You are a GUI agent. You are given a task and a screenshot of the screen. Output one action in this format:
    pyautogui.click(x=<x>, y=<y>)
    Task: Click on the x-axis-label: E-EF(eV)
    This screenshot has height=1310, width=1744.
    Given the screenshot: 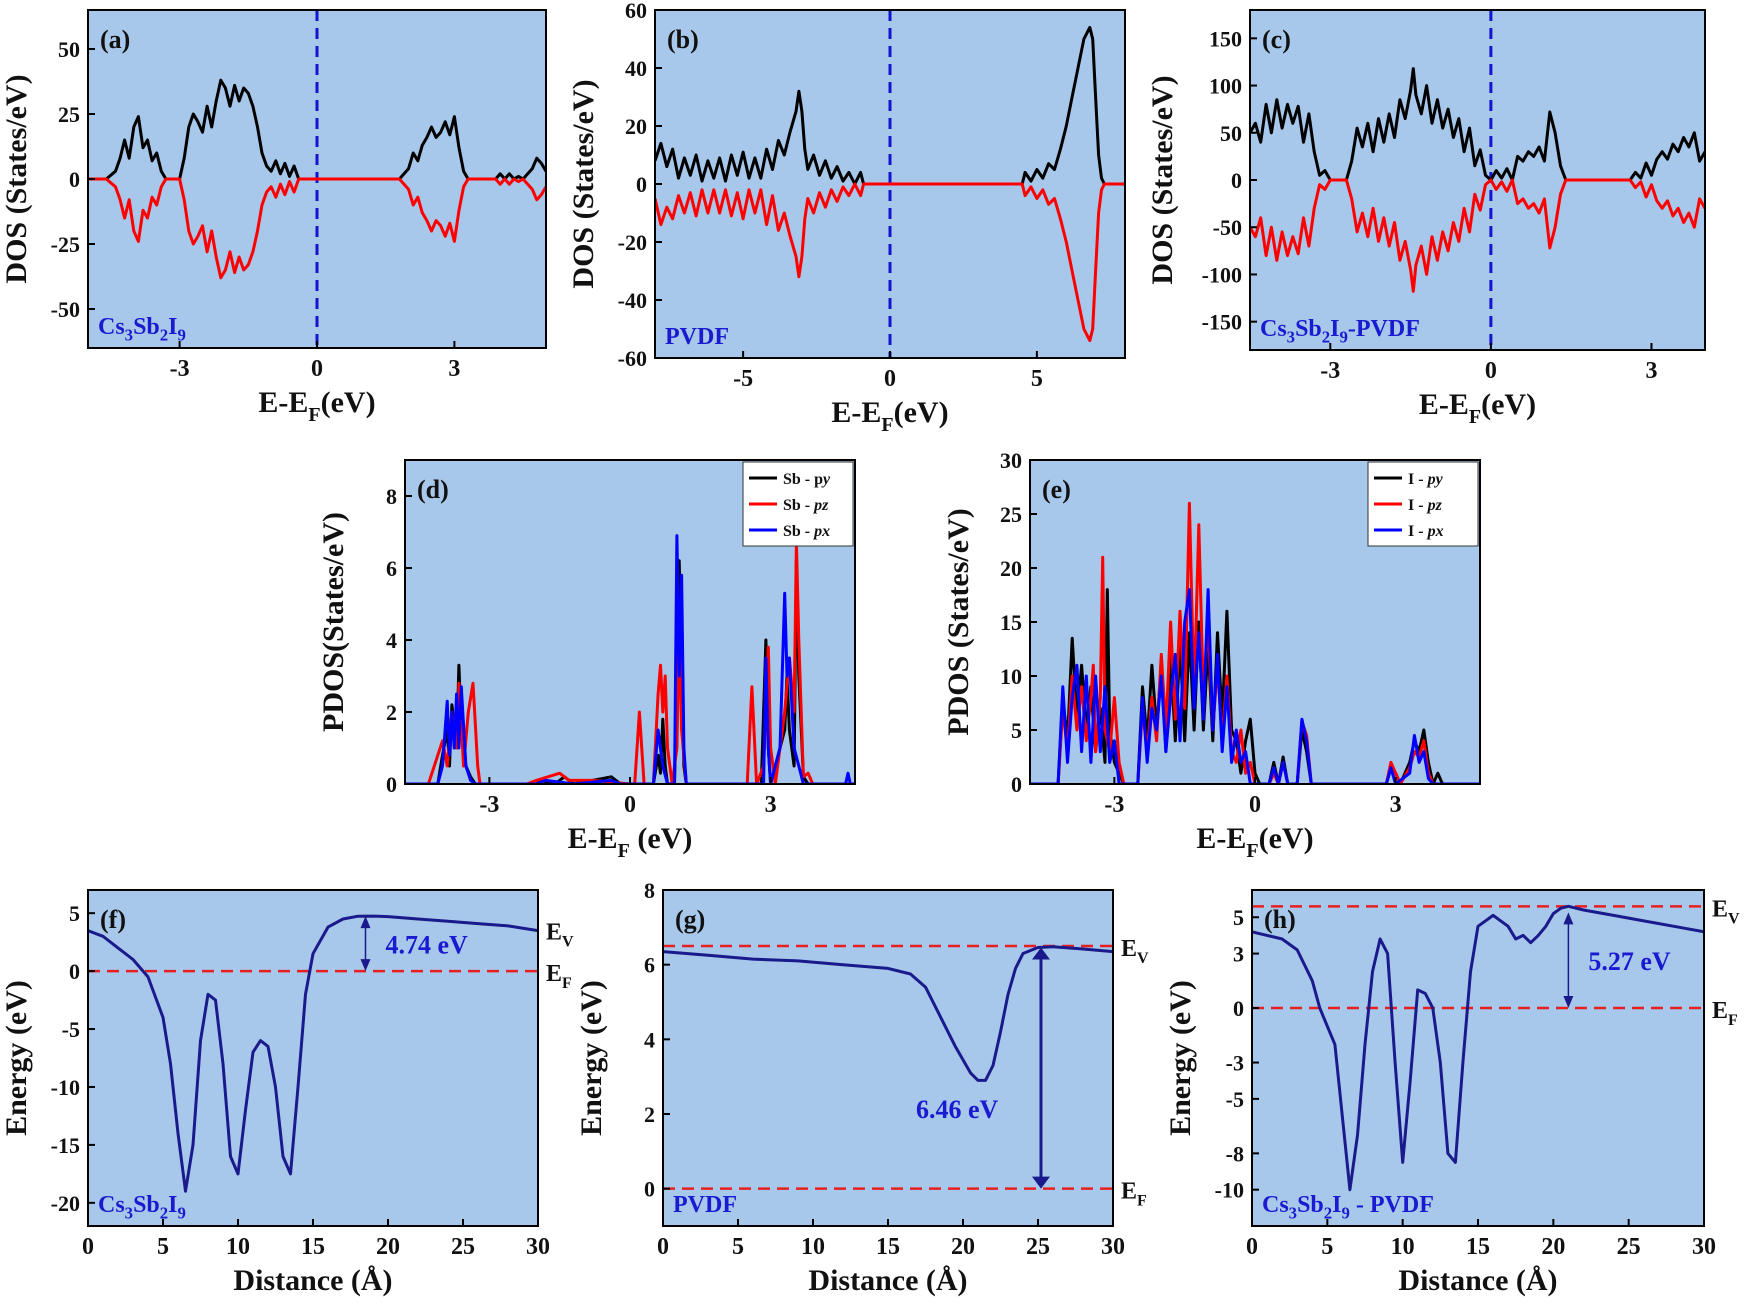 What is the action you would take?
    pyautogui.click(x=1254, y=842)
    